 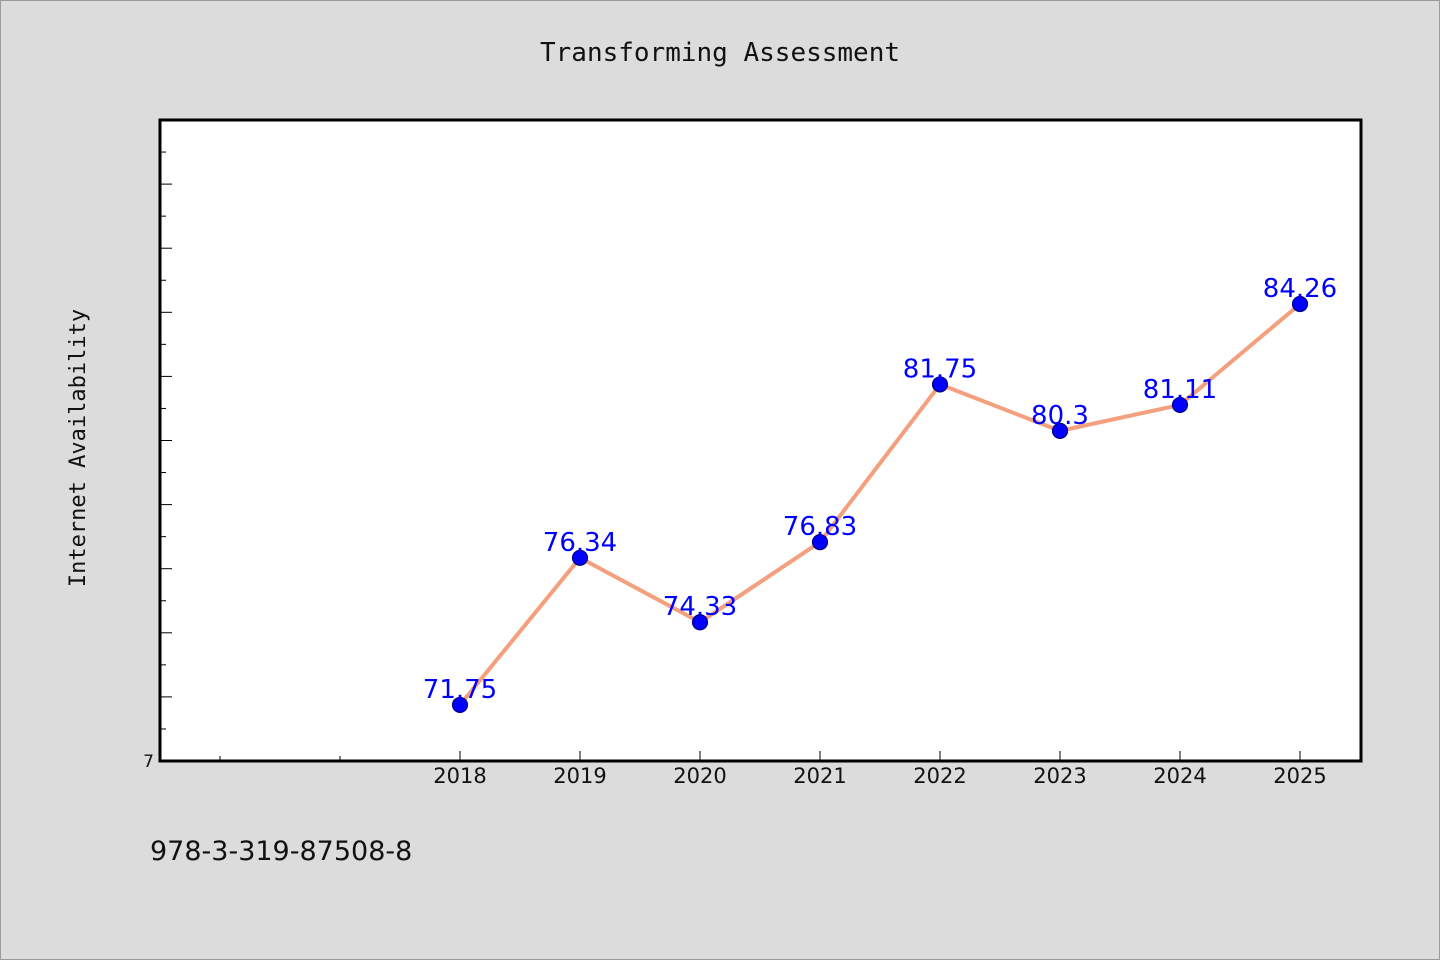 I want to click on data-label: 74.33, so click(x=700, y=607).